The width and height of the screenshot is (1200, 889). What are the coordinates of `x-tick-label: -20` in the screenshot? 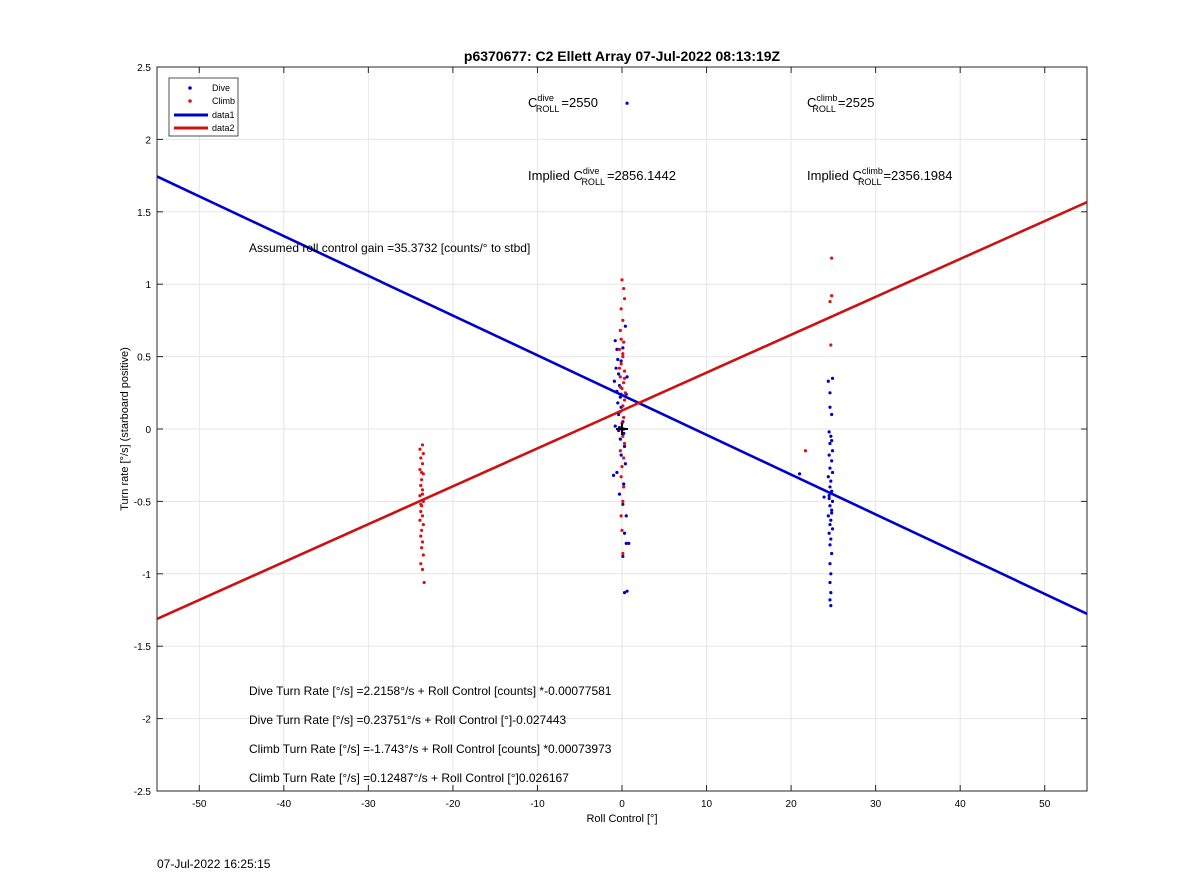 It's located at (453, 804).